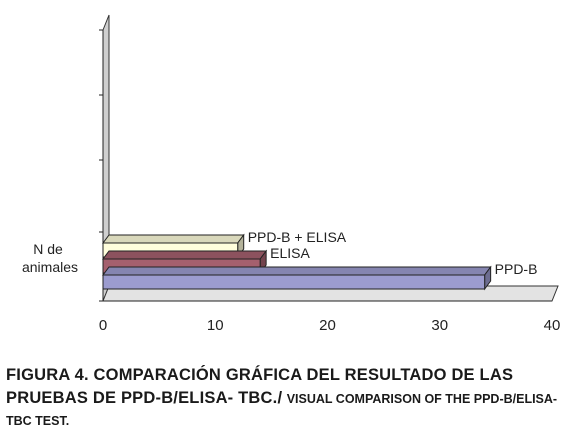  What do you see at coordinates (297, 237) in the screenshot?
I see `bar-label-ppd-b-elisa: PPD-B + ELISA` at bounding box center [297, 237].